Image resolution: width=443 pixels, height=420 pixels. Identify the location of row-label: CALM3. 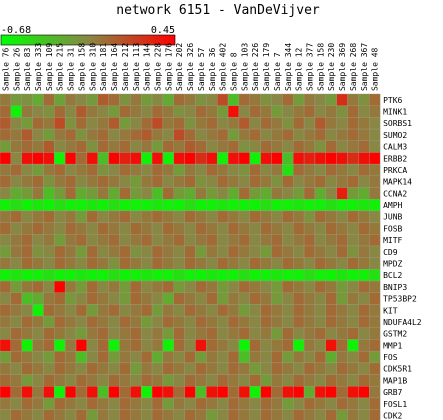
(395, 147).